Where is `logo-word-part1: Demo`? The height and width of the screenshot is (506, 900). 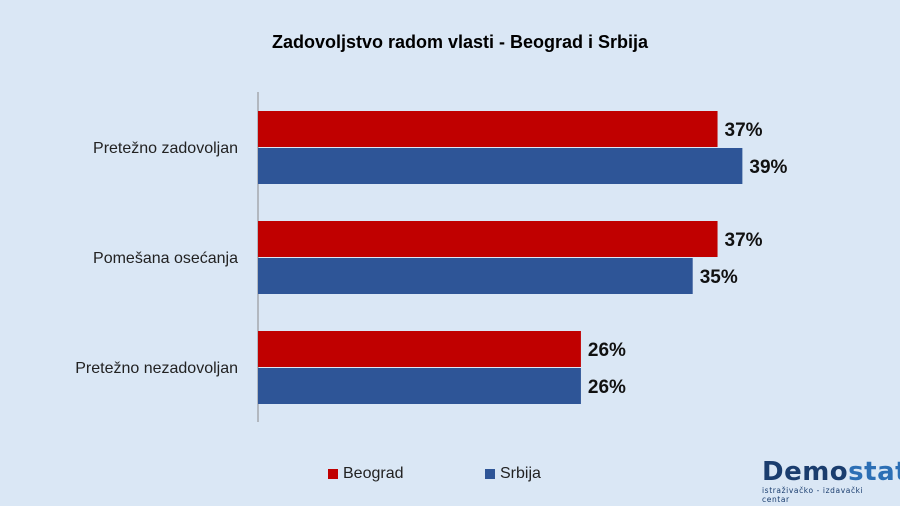
logo-word-part1: Demo is located at coordinates (805, 472).